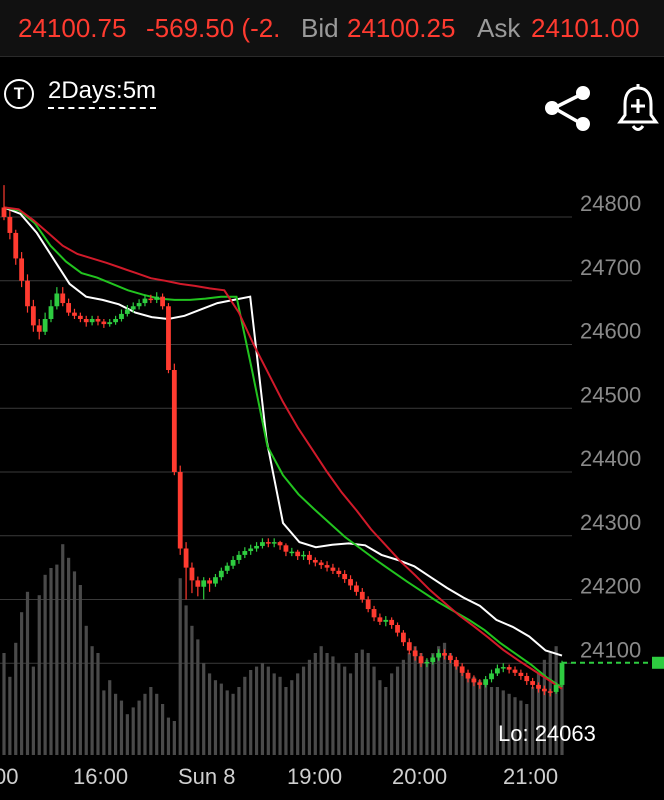 The width and height of the screenshot is (664, 800). Describe the element at coordinates (568, 108) in the screenshot. I see `share-icon` at that location.